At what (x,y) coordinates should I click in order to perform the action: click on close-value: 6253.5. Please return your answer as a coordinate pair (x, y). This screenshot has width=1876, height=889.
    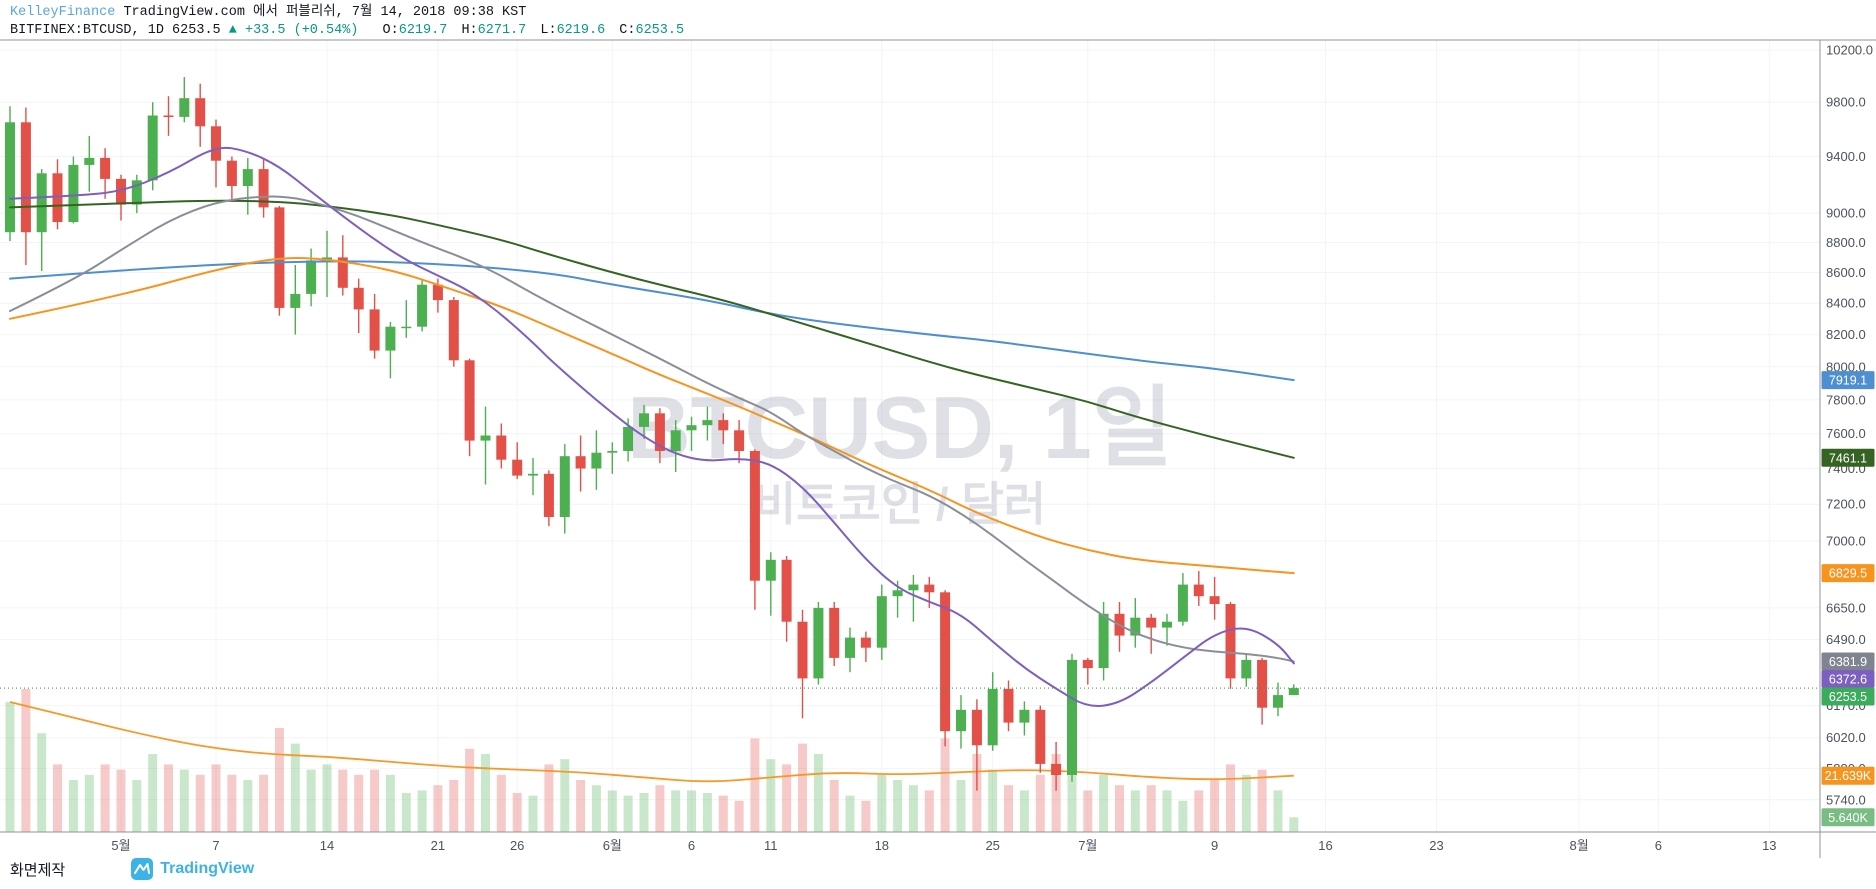
    Looking at the image, I should click on (660, 30).